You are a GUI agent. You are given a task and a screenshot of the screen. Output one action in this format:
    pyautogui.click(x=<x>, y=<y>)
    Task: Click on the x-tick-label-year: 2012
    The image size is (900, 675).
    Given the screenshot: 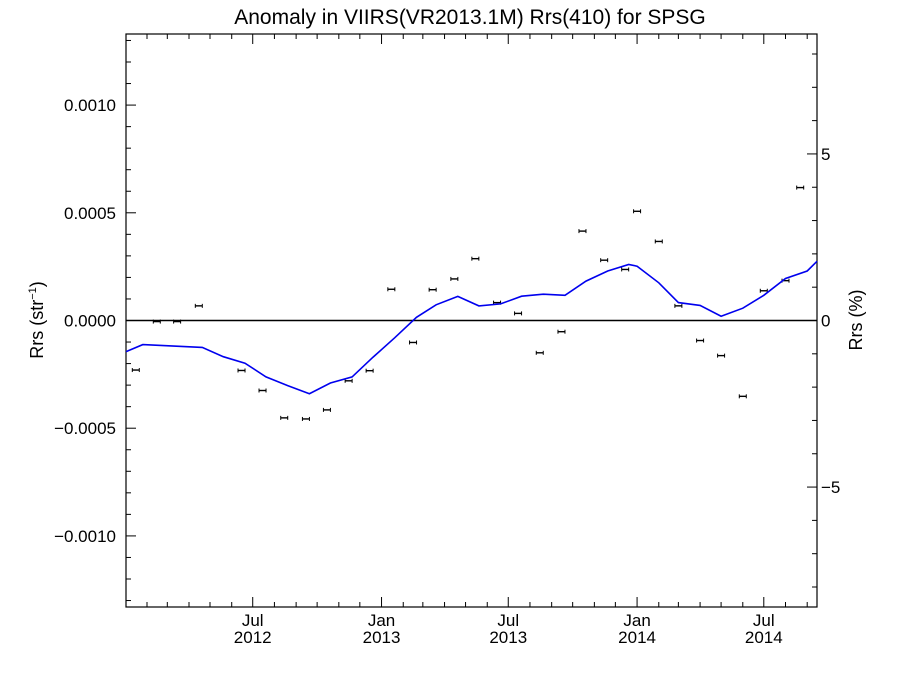 What is the action you would take?
    pyautogui.click(x=253, y=637)
    